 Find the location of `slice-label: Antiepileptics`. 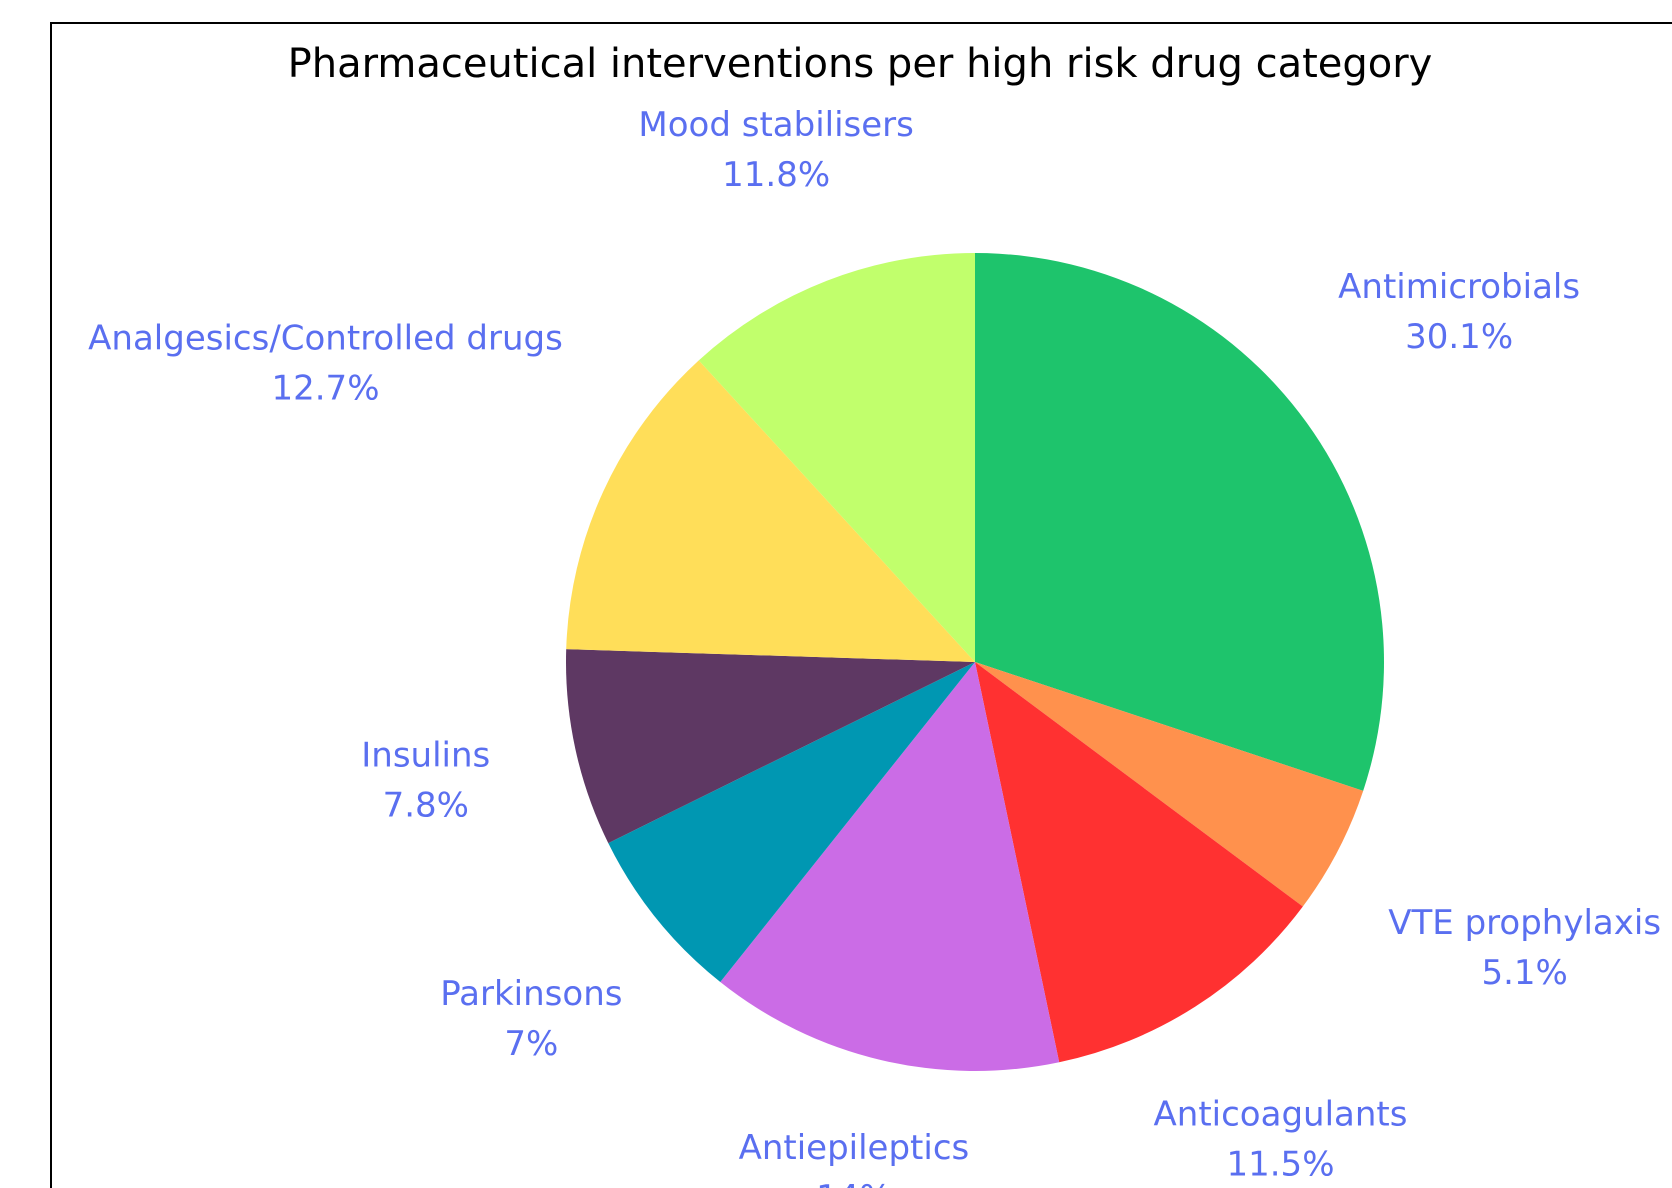

slice-label: Antiepileptics is located at coordinates (854, 1148).